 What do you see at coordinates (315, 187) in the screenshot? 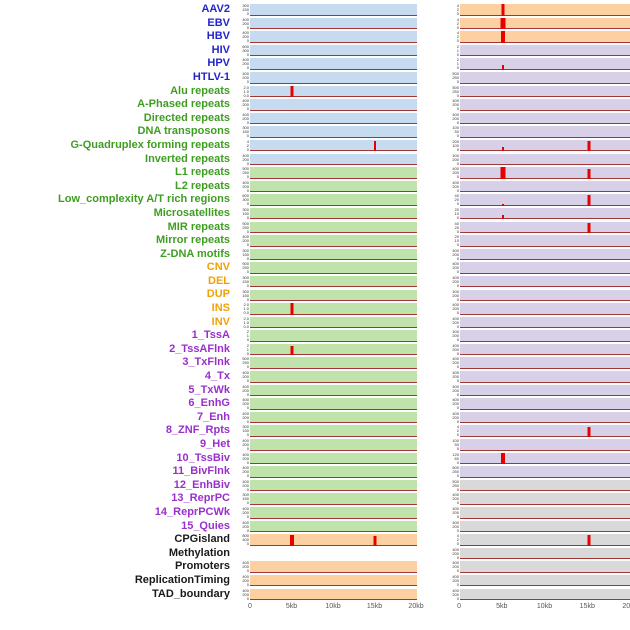
I see `track-row: L2 repeats 400 200 0 400 200 0` at bounding box center [315, 187].